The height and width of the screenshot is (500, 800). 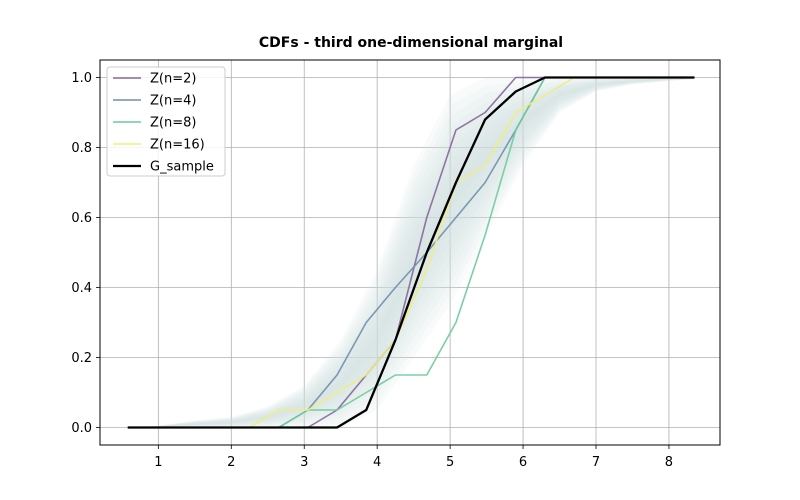 What do you see at coordinates (81, 78) in the screenshot?
I see `y-tick-label: 1.0` at bounding box center [81, 78].